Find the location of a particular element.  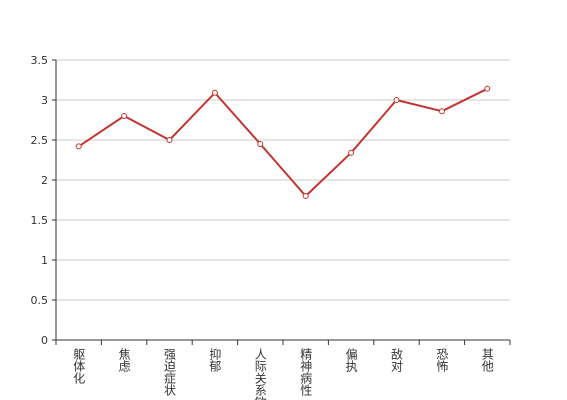

y-tick-label: 0 is located at coordinates (44, 340).